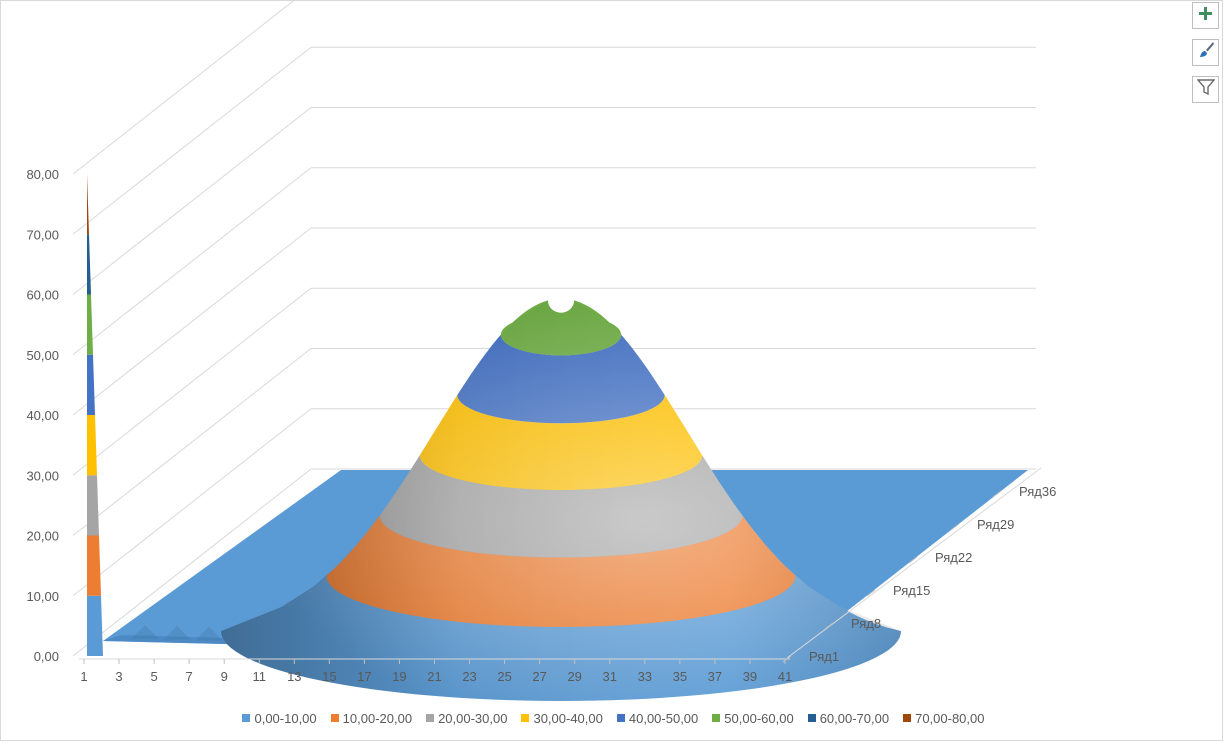 Image resolution: width=1227 pixels, height=747 pixels. I want to click on legend-label: 0,00-10,00, so click(285, 718).